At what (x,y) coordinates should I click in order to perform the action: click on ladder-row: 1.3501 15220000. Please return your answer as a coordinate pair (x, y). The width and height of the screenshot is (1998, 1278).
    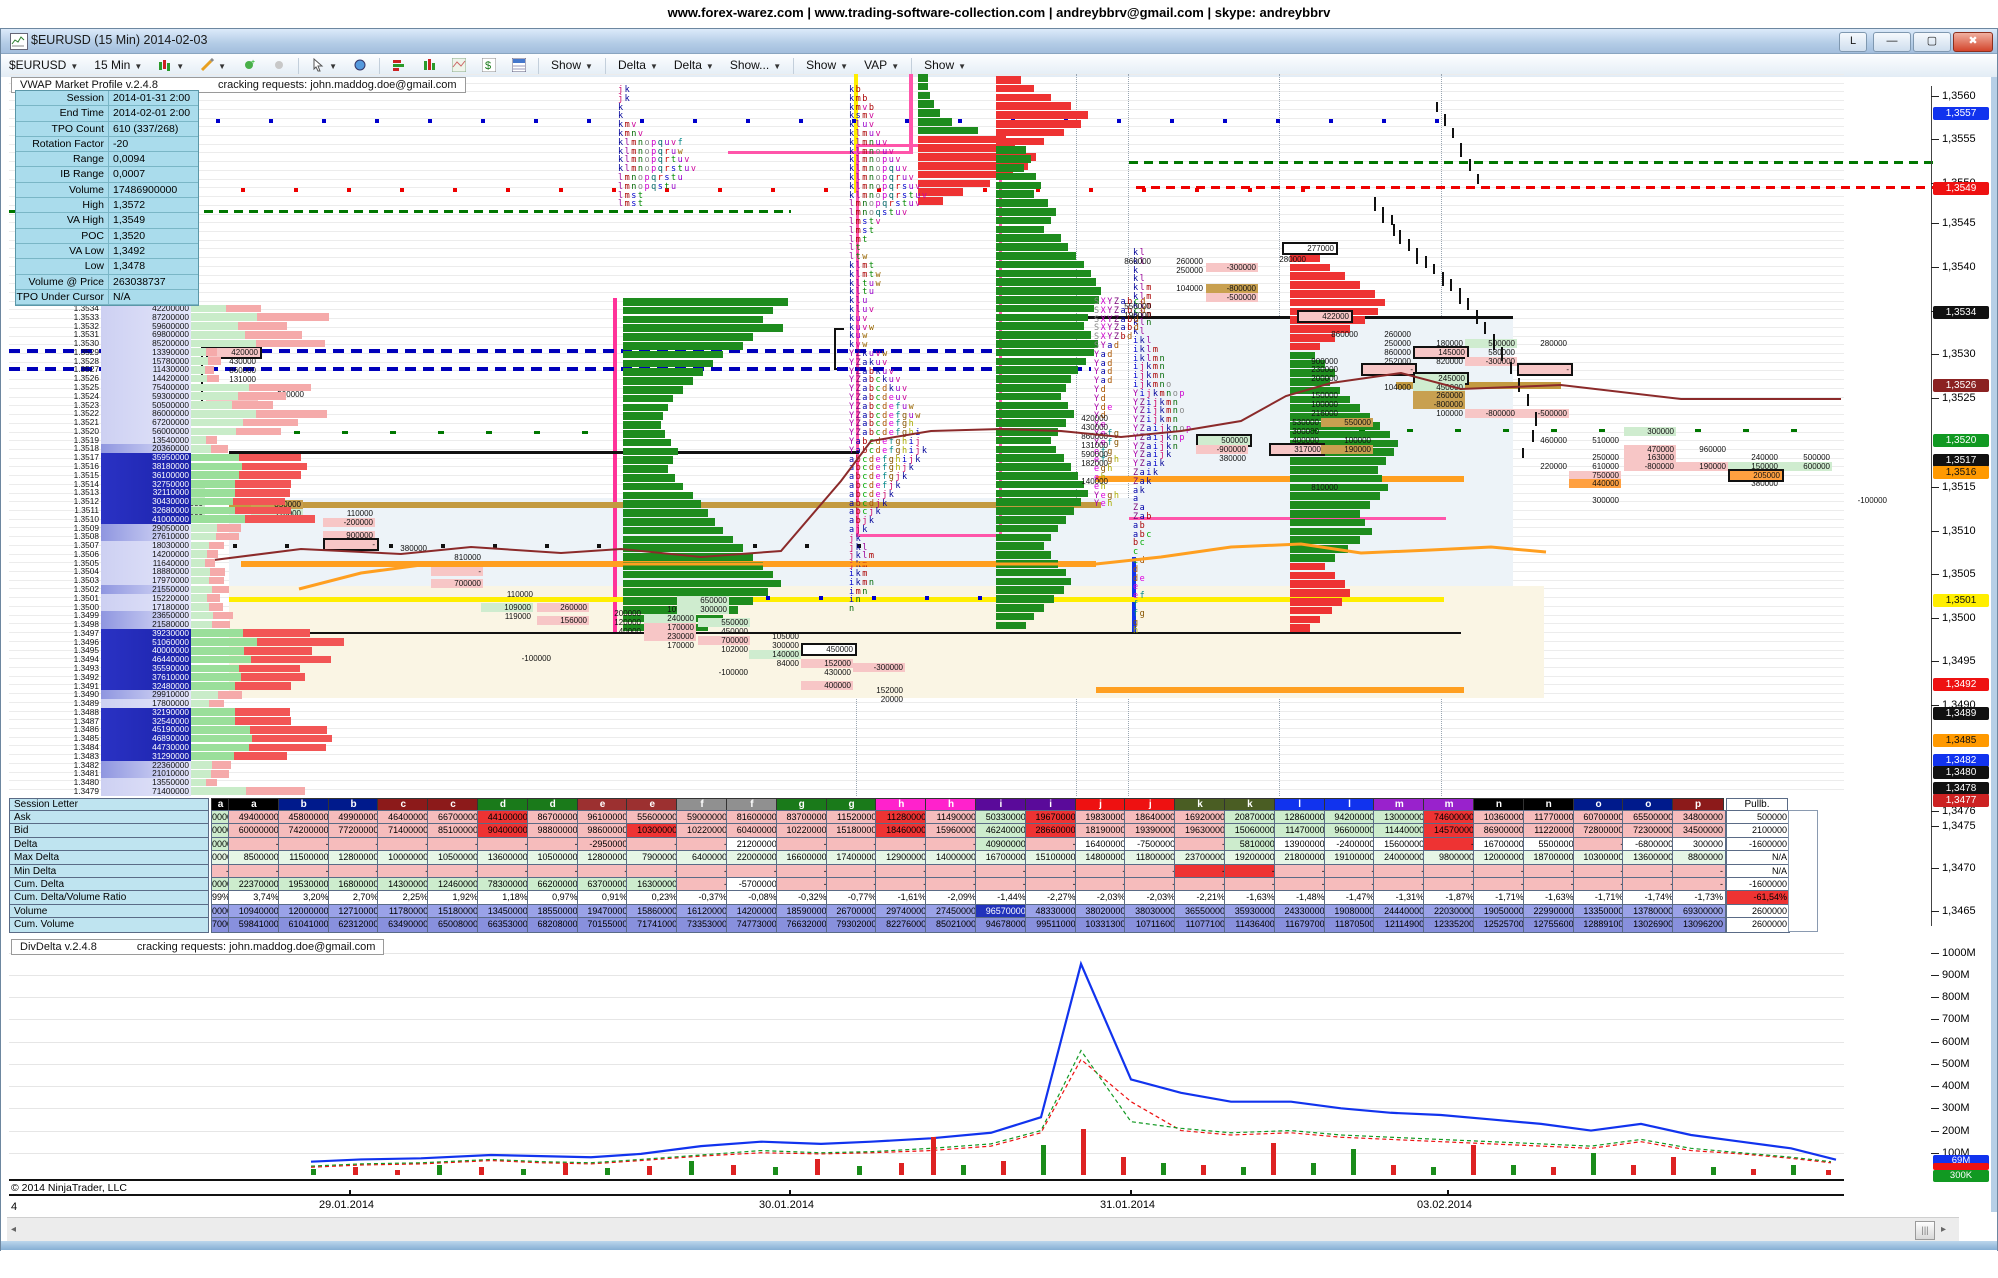
    Looking at the image, I should click on (174, 598).